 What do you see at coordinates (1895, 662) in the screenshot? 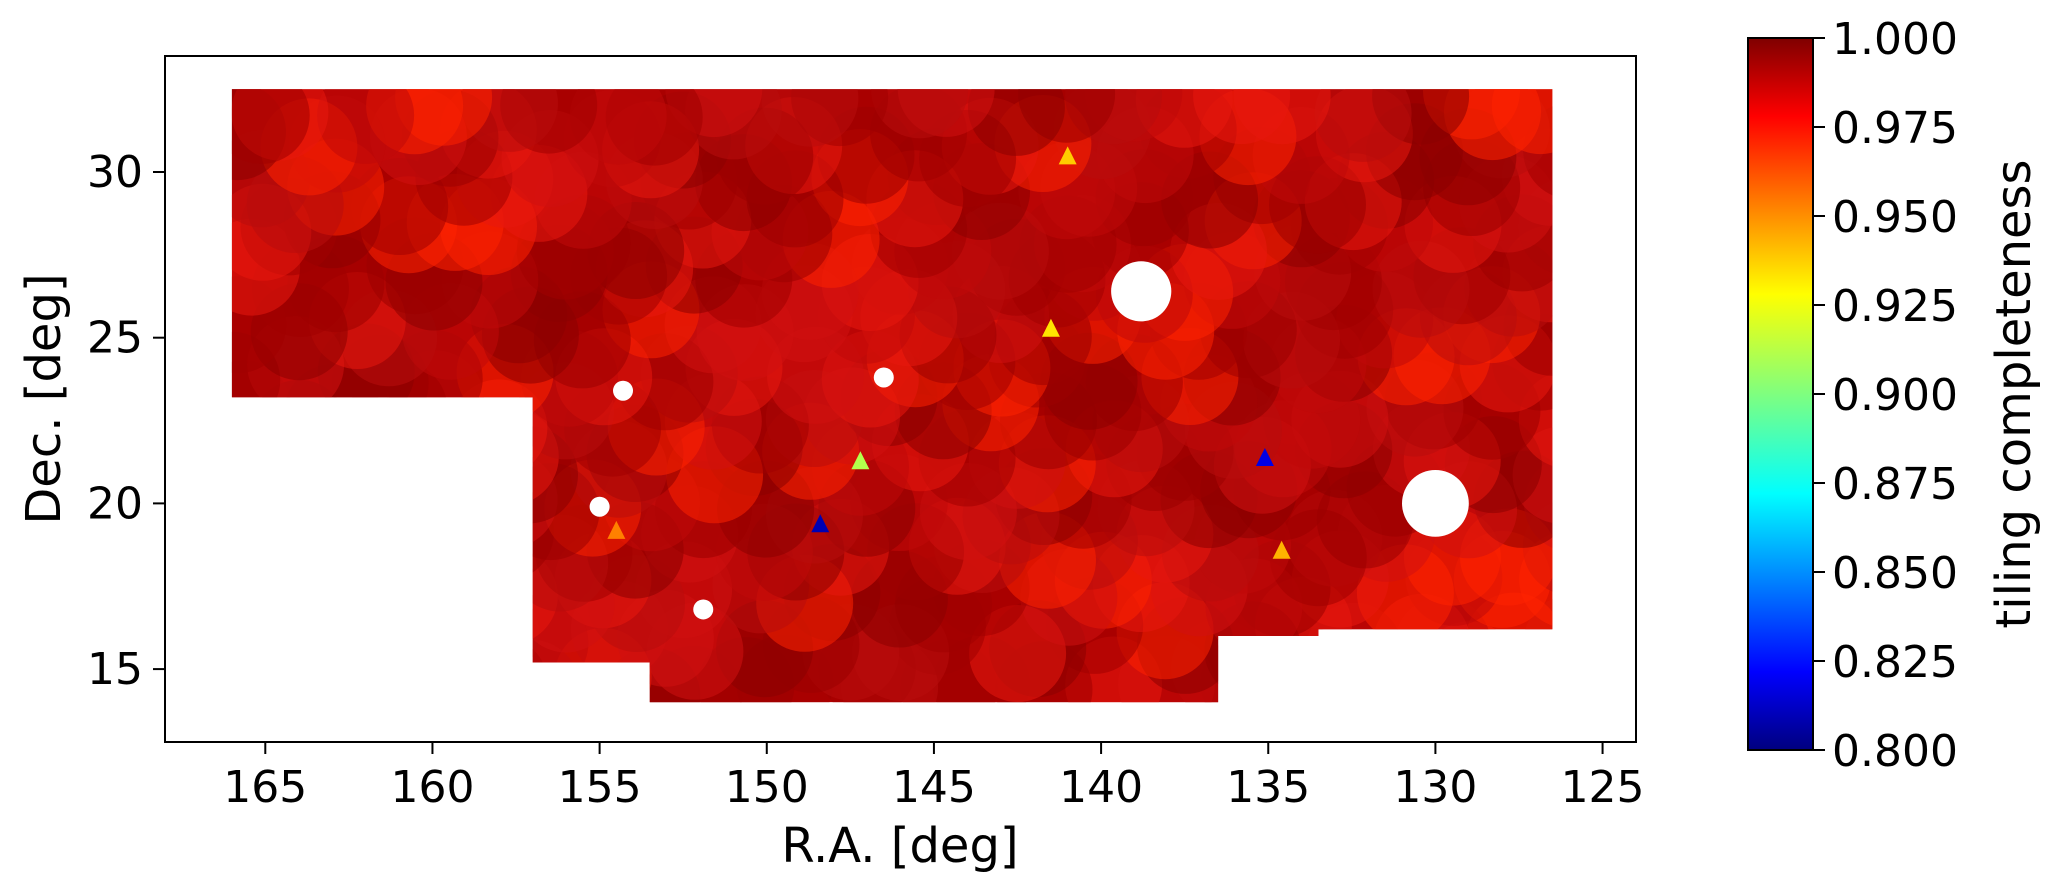
I see `colorbar-tick-label: 0.825` at bounding box center [1895, 662].